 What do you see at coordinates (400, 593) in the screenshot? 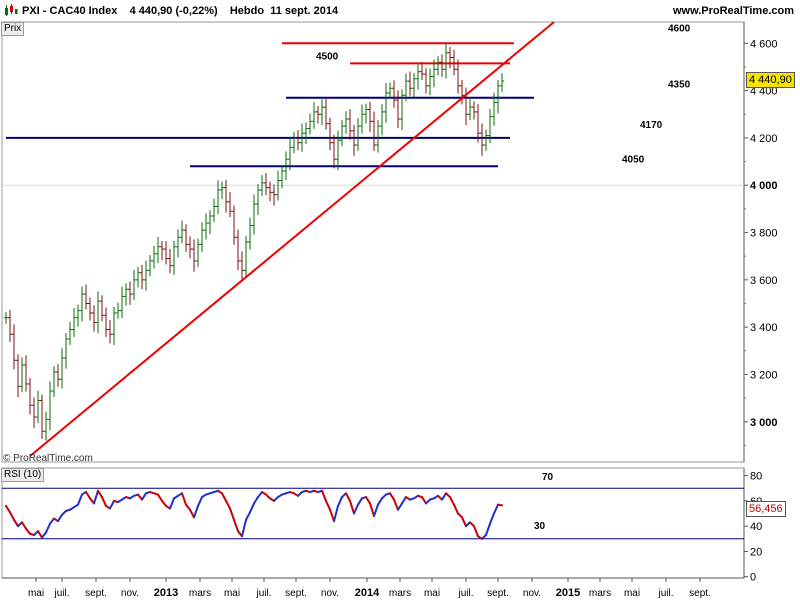
I see `x-tick-label: mars` at bounding box center [400, 593].